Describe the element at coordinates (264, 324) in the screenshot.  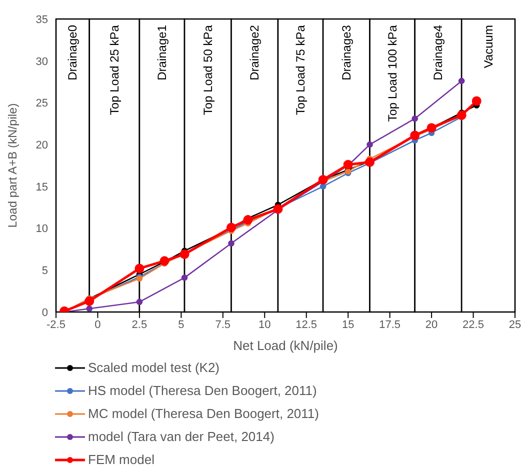
I see `x-tick-label: 10` at that location.